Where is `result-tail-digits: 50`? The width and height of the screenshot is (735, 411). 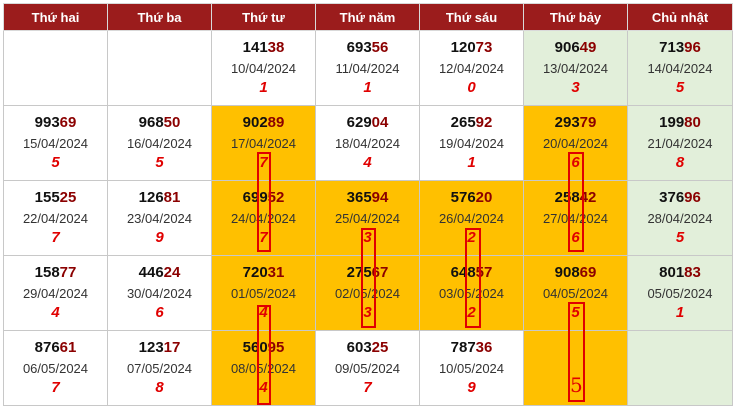
result-tail-digits: 50 is located at coordinates (172, 122).